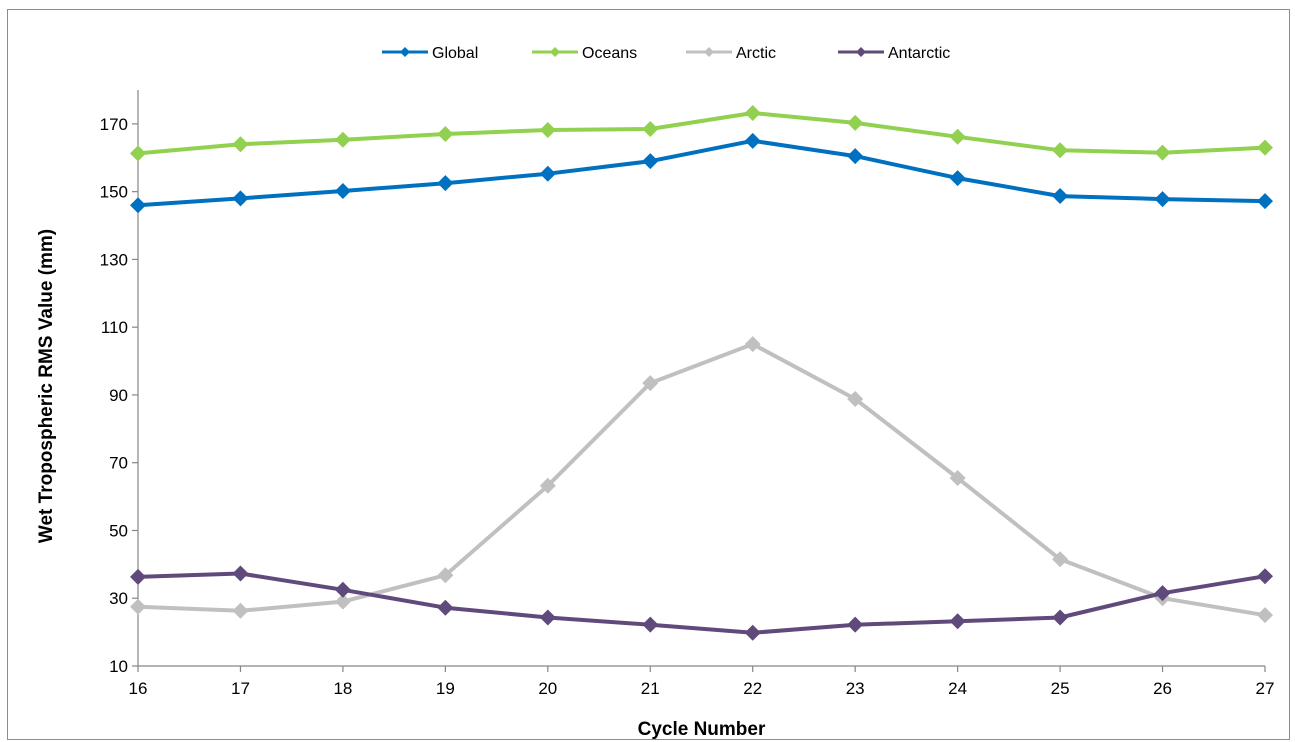 The image size is (1295, 742). What do you see at coordinates (752, 688) in the screenshot?
I see `x-tick-label: 22` at bounding box center [752, 688].